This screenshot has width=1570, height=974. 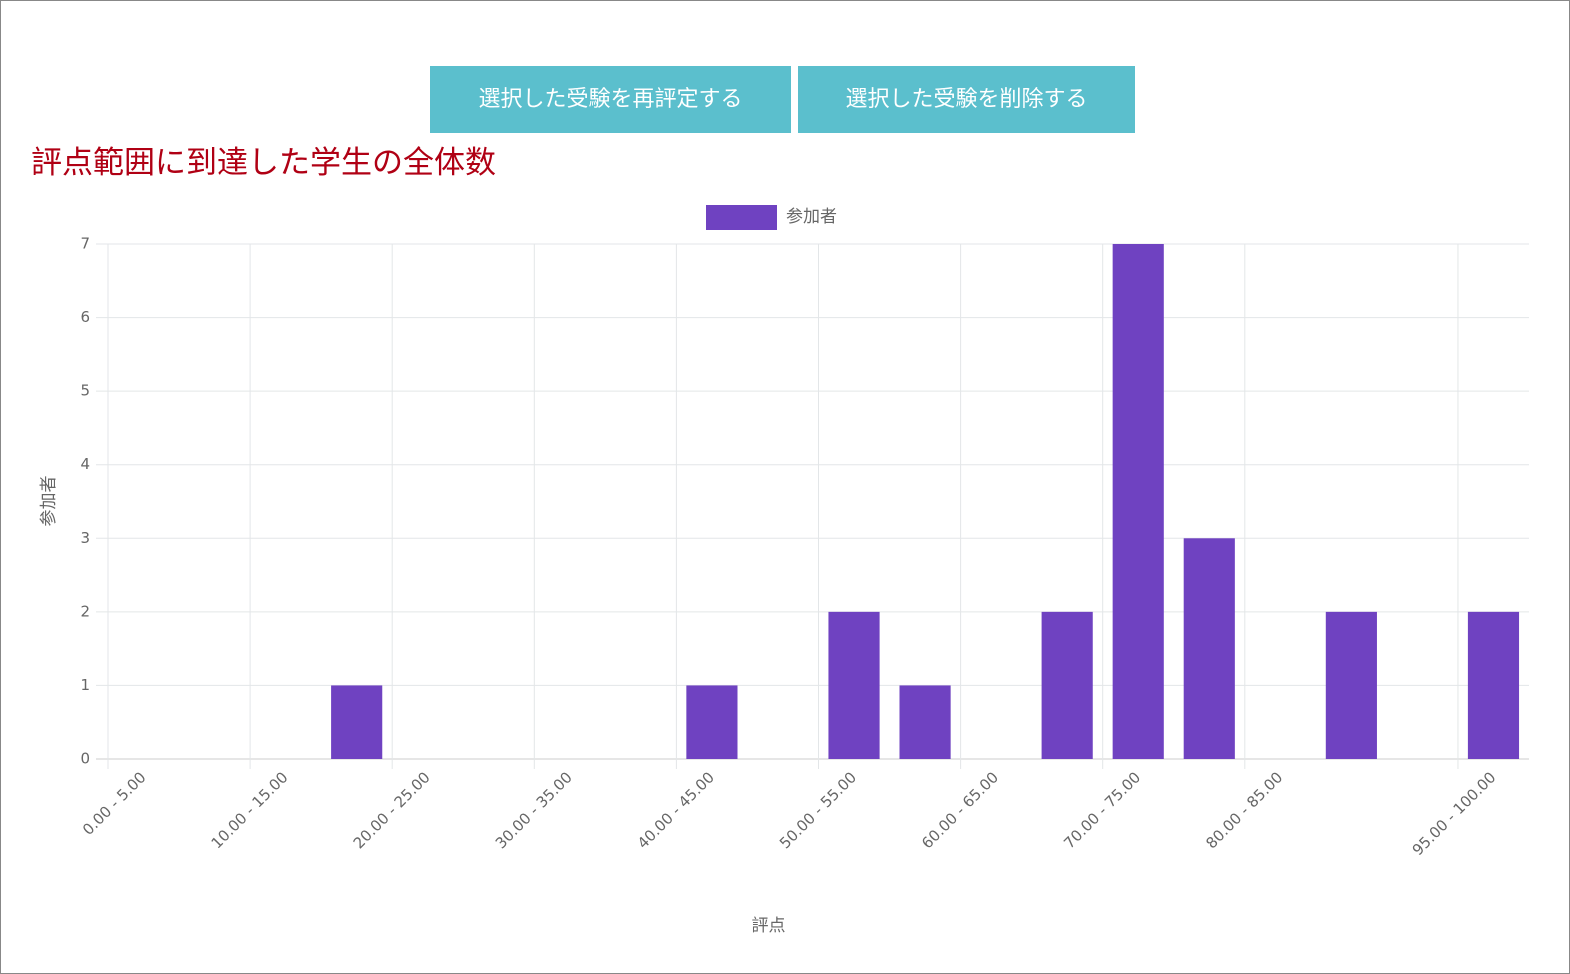 I want to click on x-tick-label: 30.00 - 35.00, so click(x=534, y=810).